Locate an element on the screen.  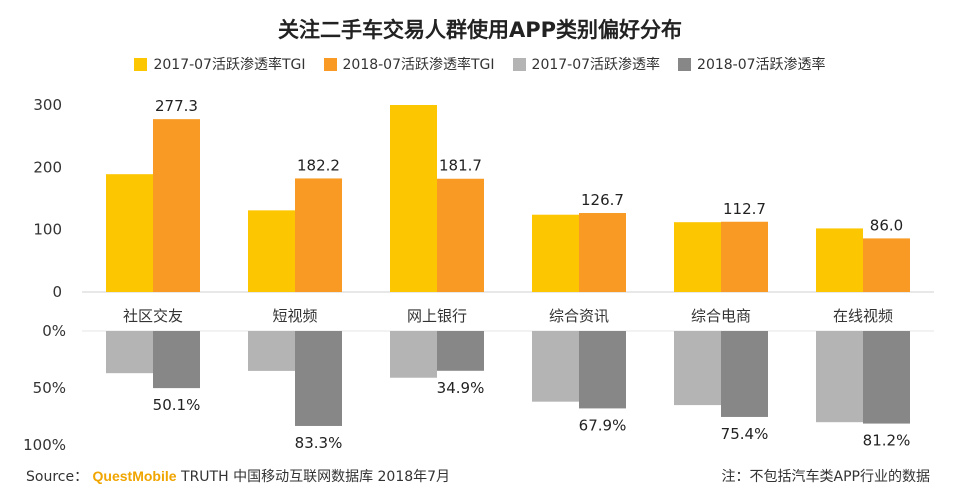
y-tick-label: 100 is located at coordinates (47, 230).